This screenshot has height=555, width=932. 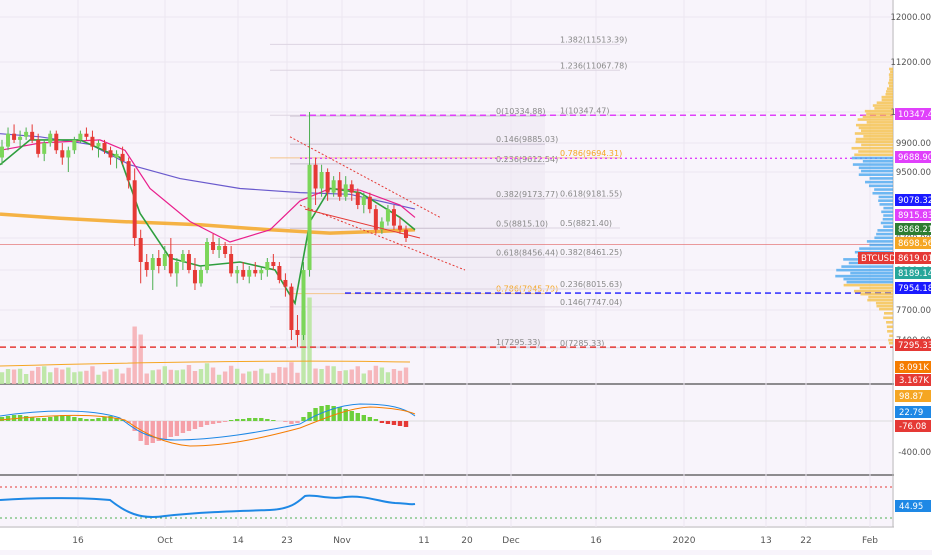 I want to click on time-tick-label: 13, so click(x=765, y=541).